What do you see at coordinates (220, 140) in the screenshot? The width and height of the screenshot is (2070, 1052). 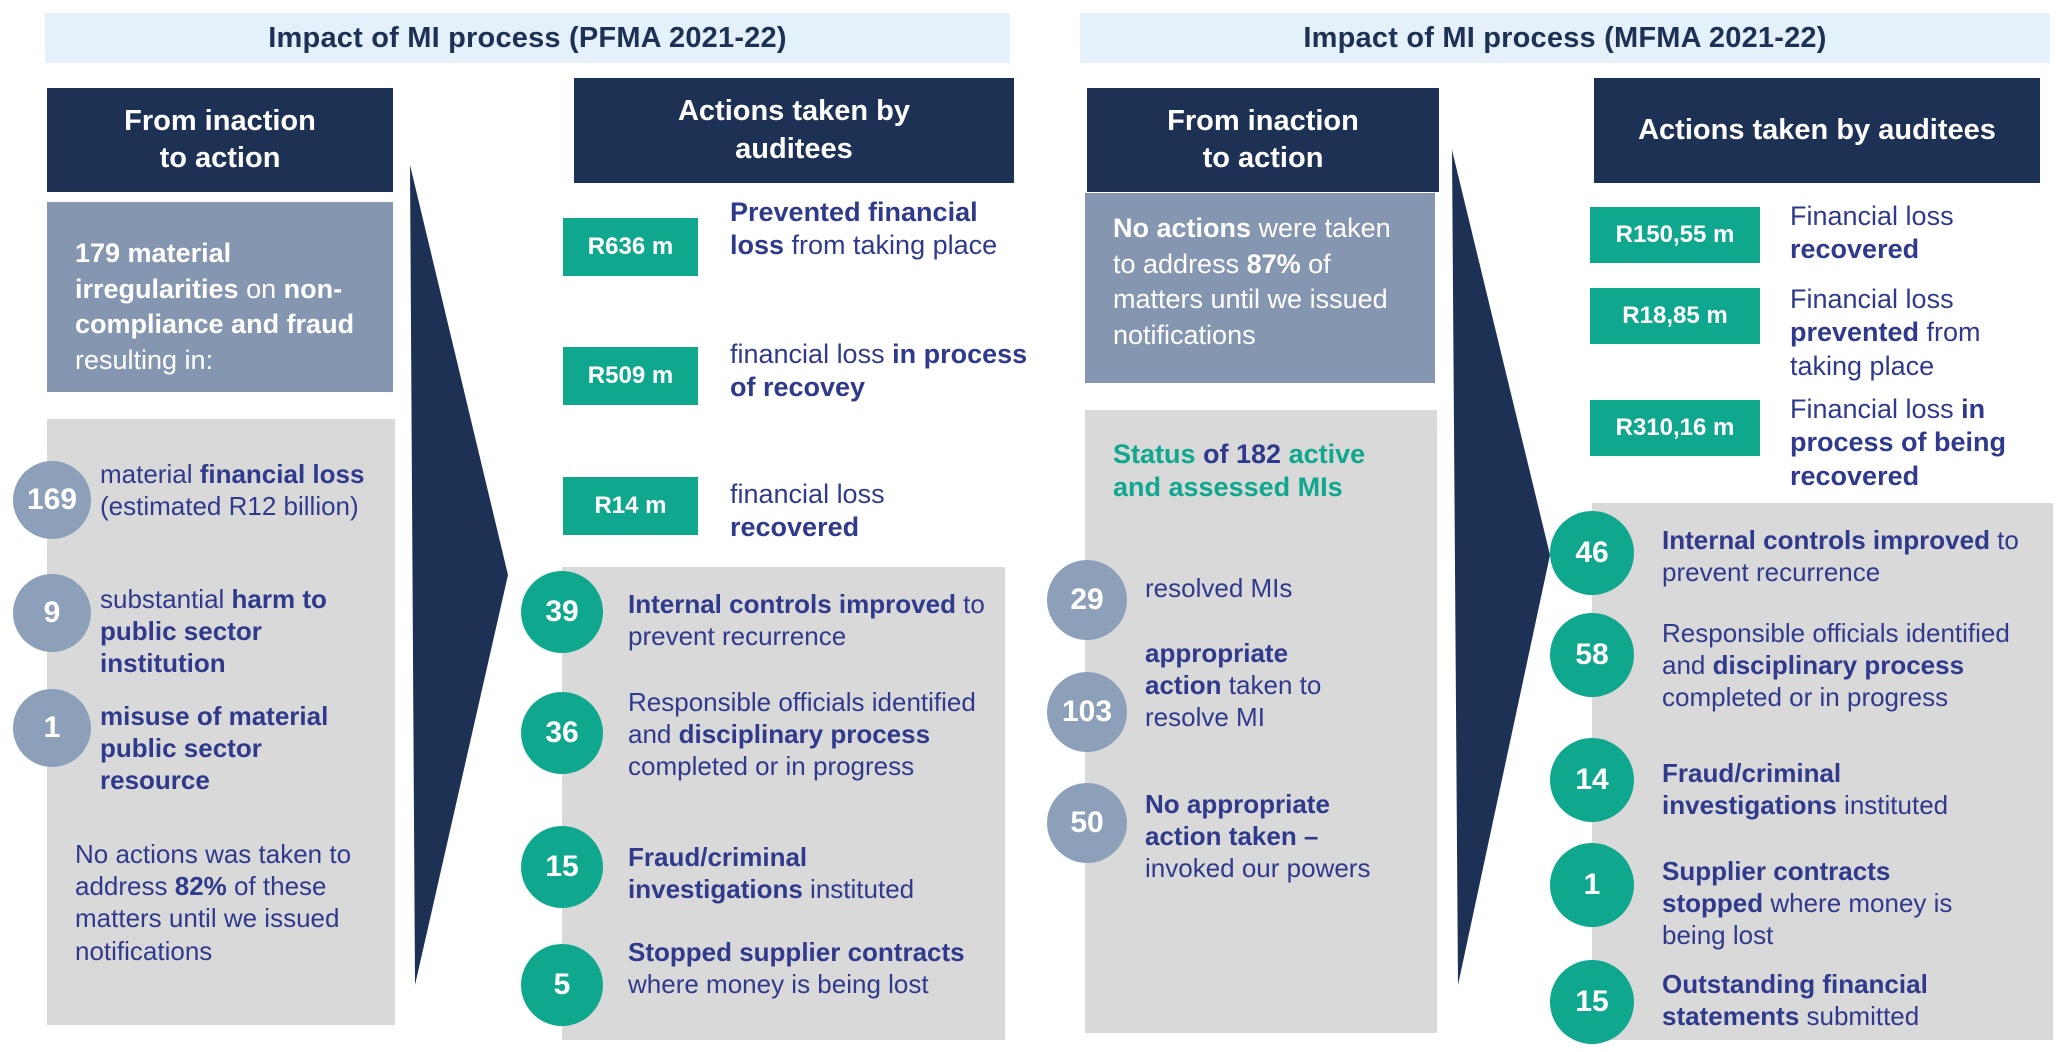 I see `pfma-inaction-header-box: From inaction to action` at bounding box center [220, 140].